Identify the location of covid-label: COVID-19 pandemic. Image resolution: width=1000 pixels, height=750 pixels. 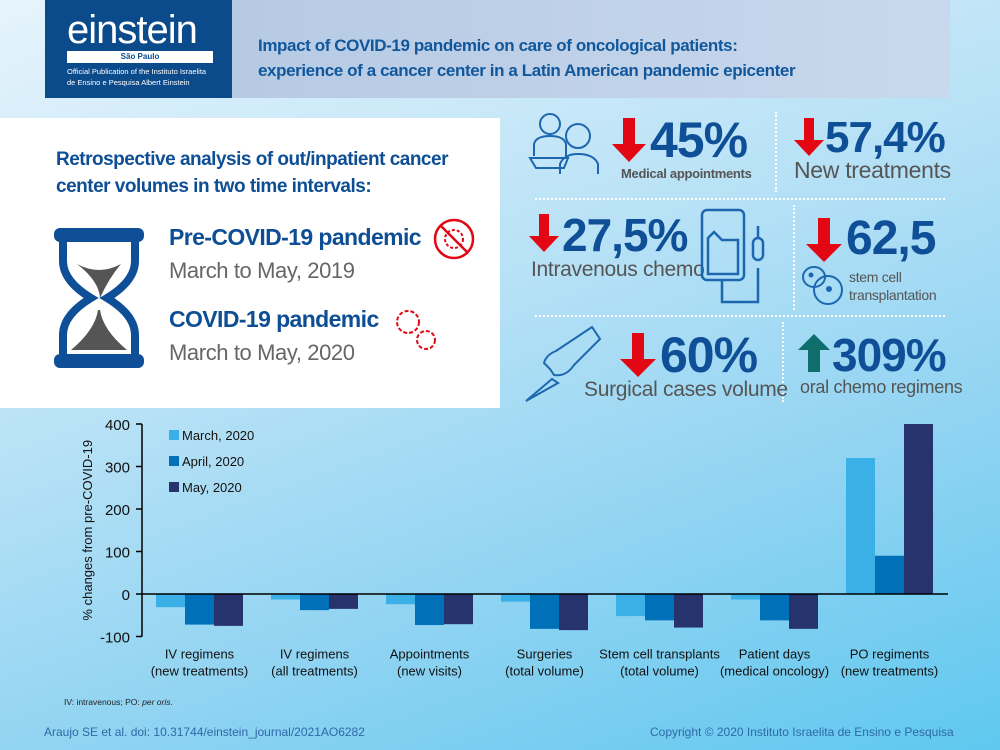
(274, 319).